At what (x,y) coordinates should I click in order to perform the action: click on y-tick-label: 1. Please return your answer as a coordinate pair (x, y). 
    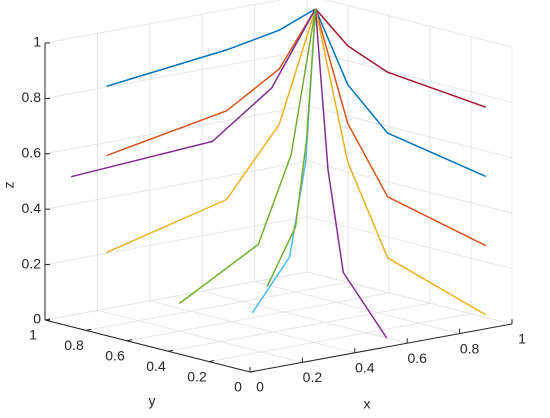
    Looking at the image, I should click on (33, 335).